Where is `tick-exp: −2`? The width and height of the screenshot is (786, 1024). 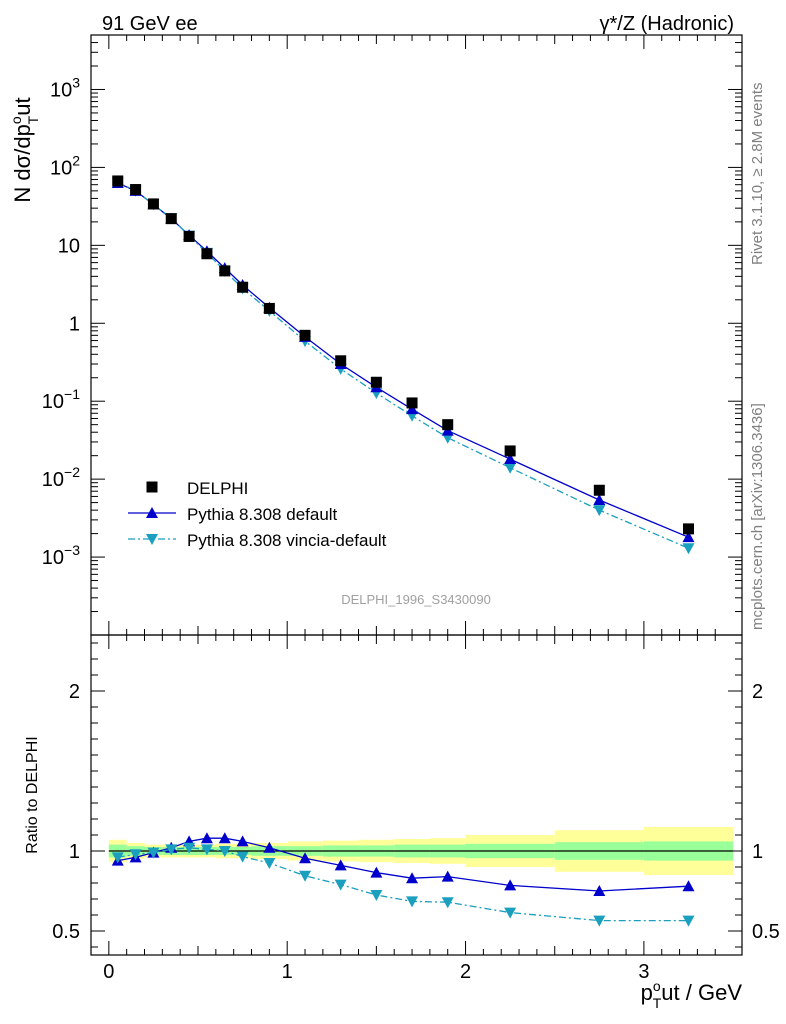
tick-exp: −2 is located at coordinates (72, 472).